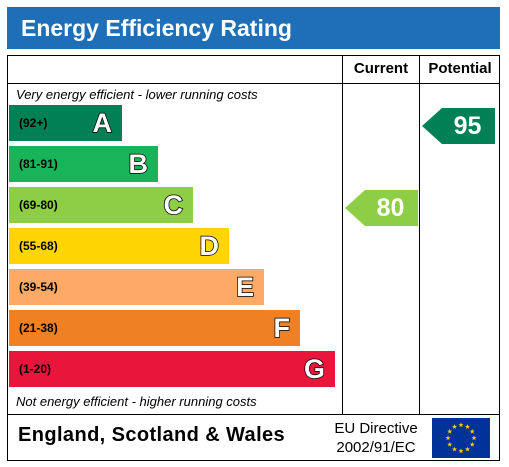 The height and width of the screenshot is (467, 509). What do you see at coordinates (65, 123) in the screenshot?
I see `band-a: (92+) A` at bounding box center [65, 123].